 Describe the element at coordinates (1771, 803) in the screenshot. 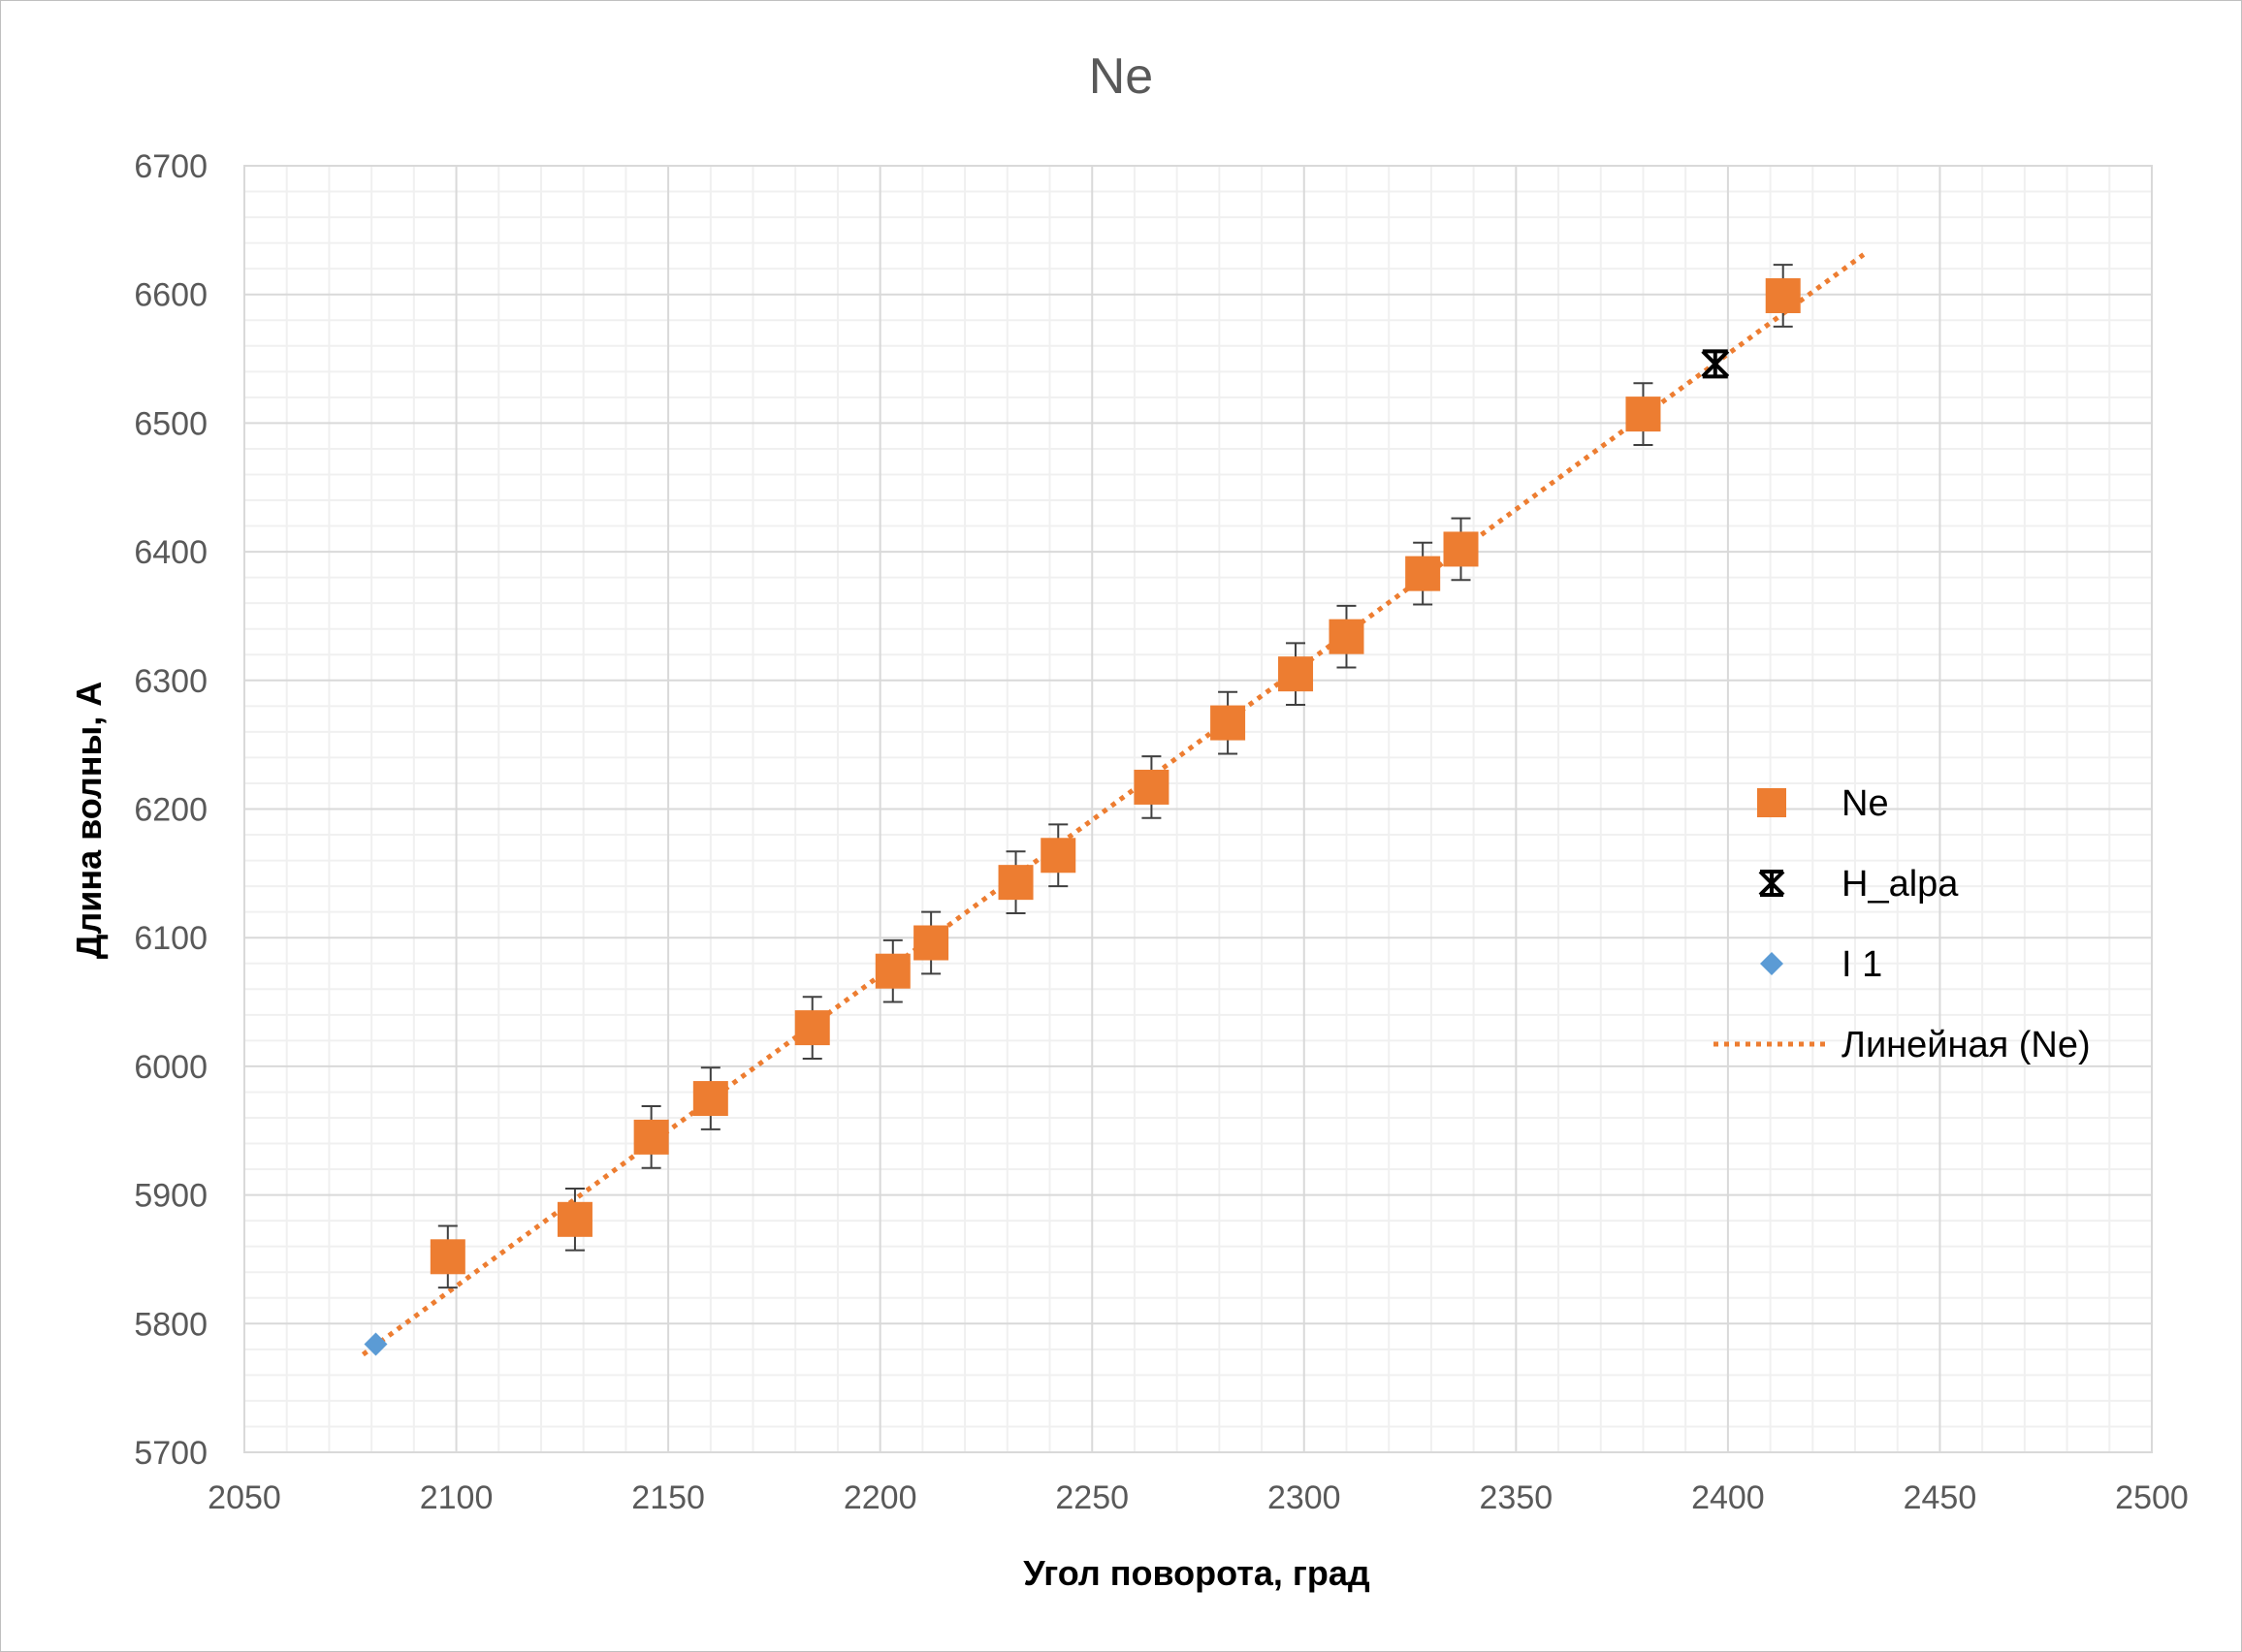

I see `legend-square-swatch` at that location.